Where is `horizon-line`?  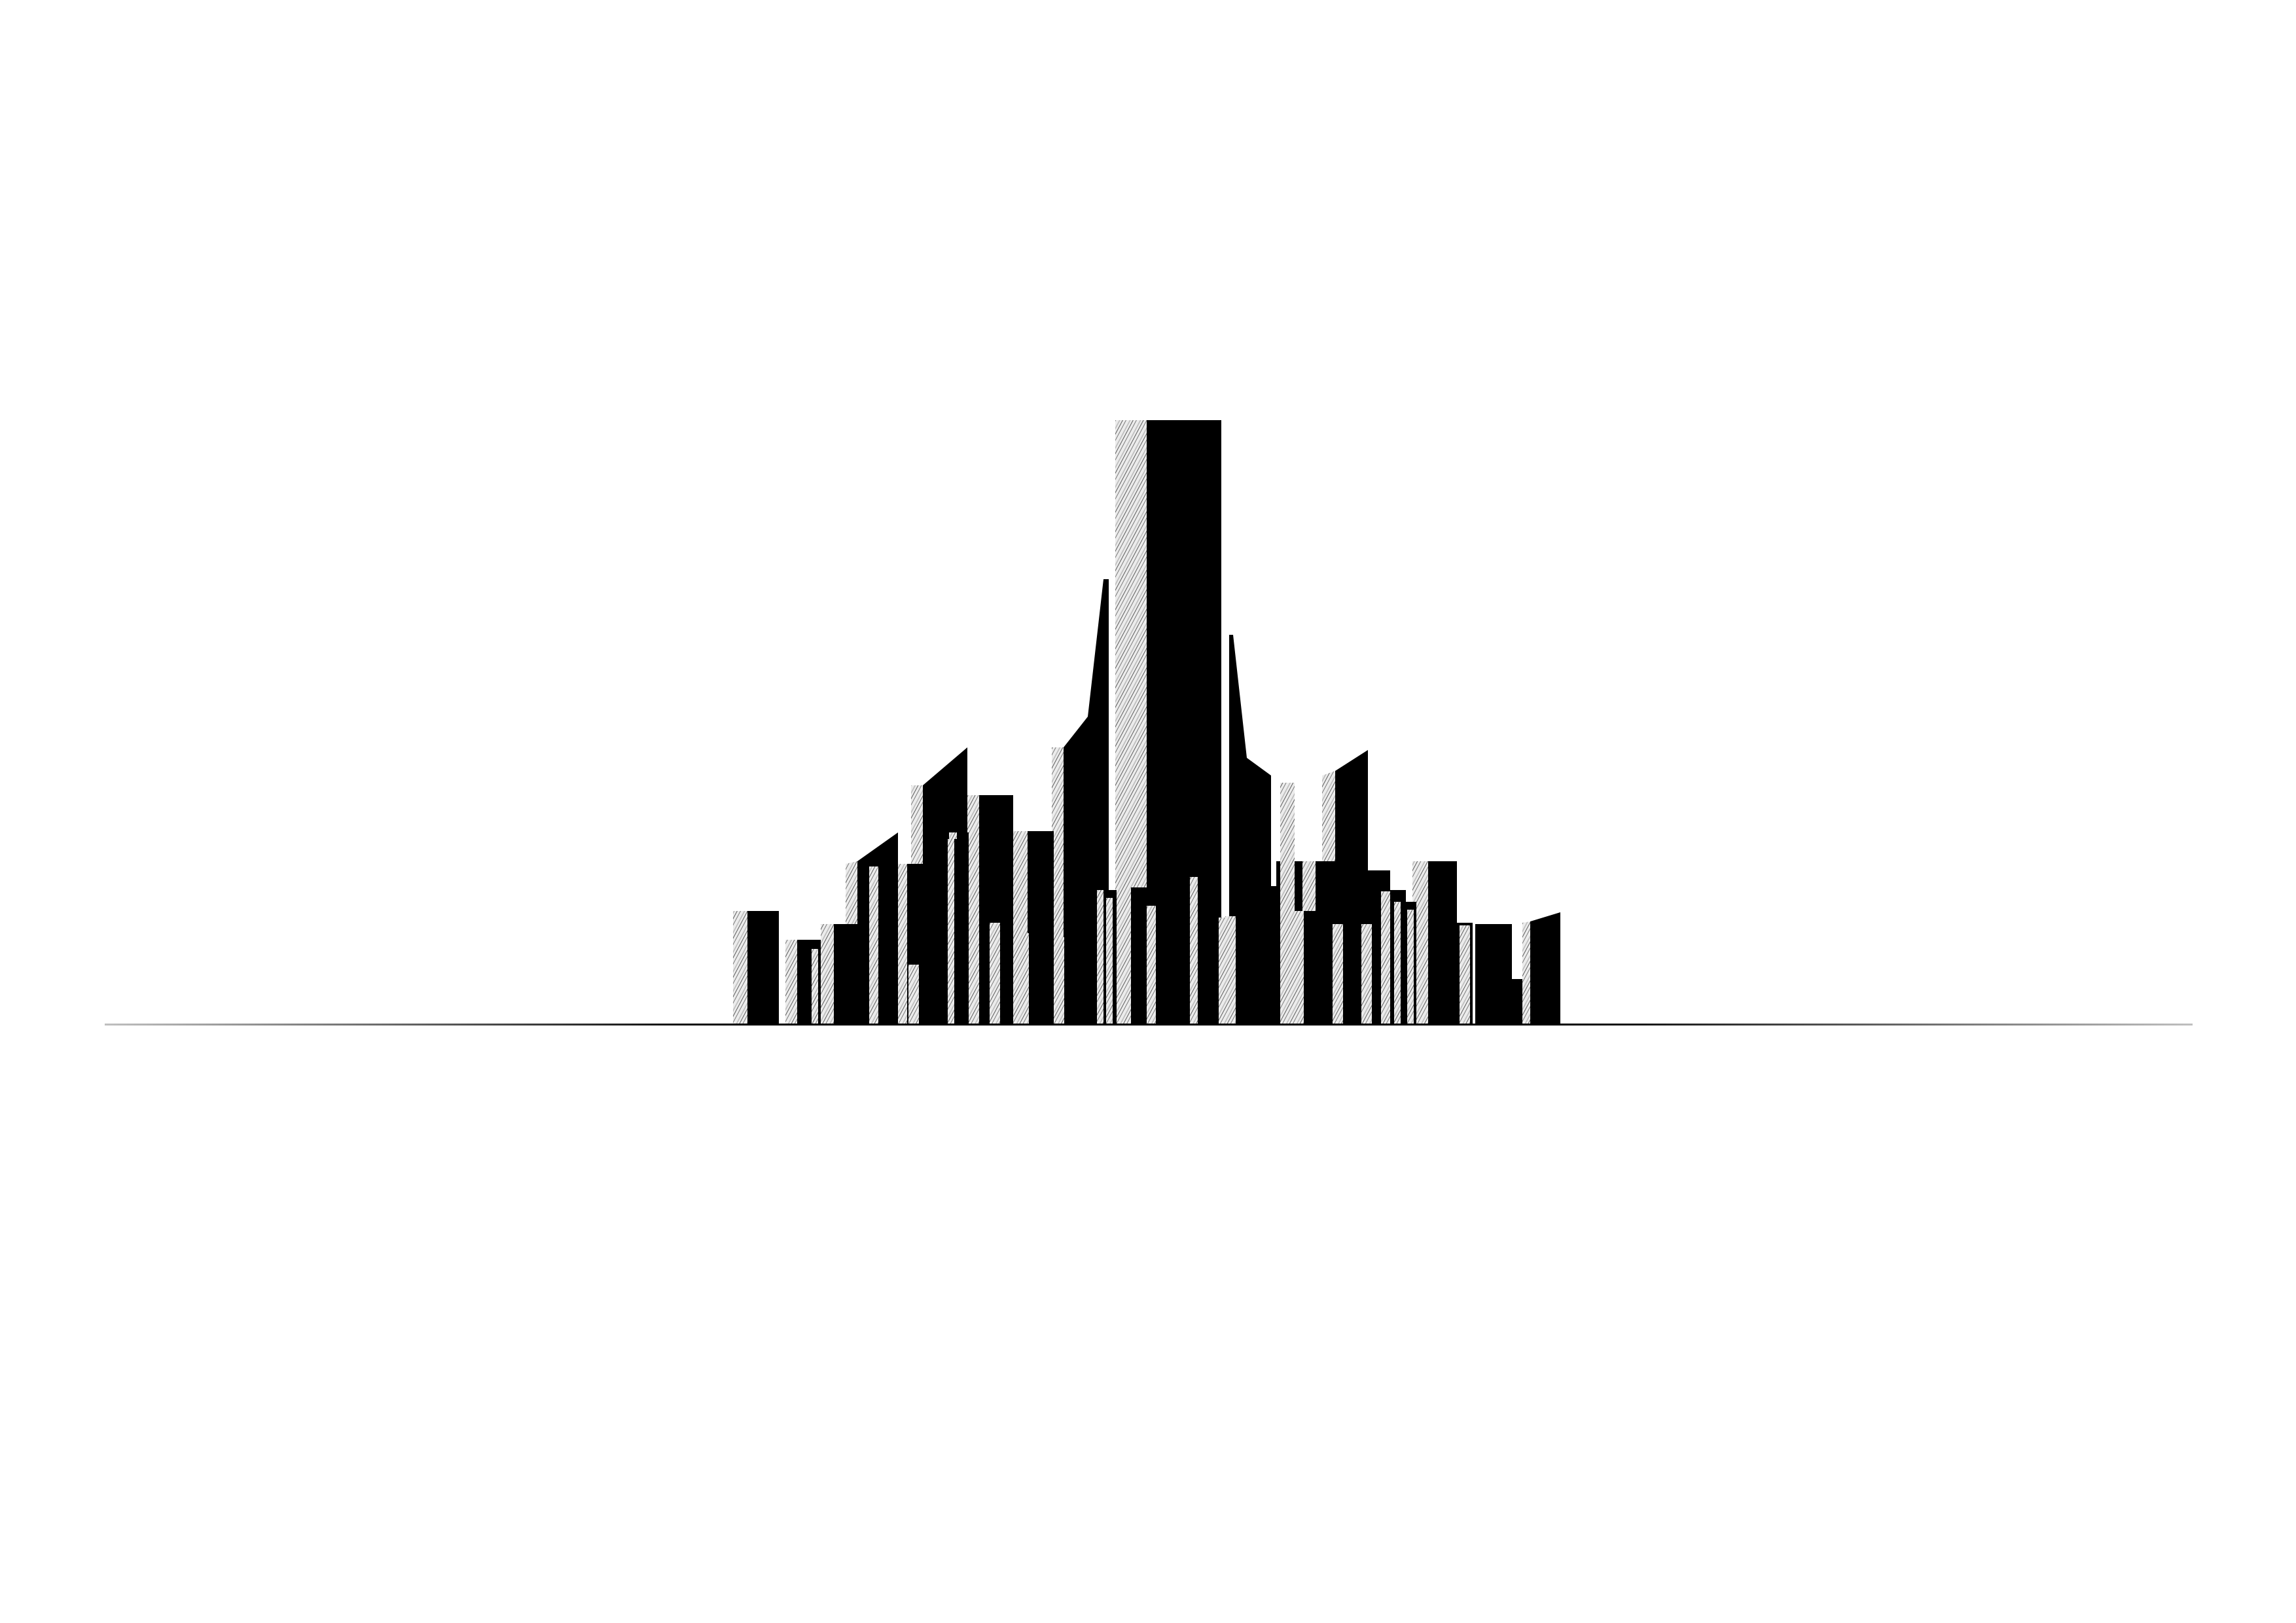
horizon-line is located at coordinates (1149, 1025).